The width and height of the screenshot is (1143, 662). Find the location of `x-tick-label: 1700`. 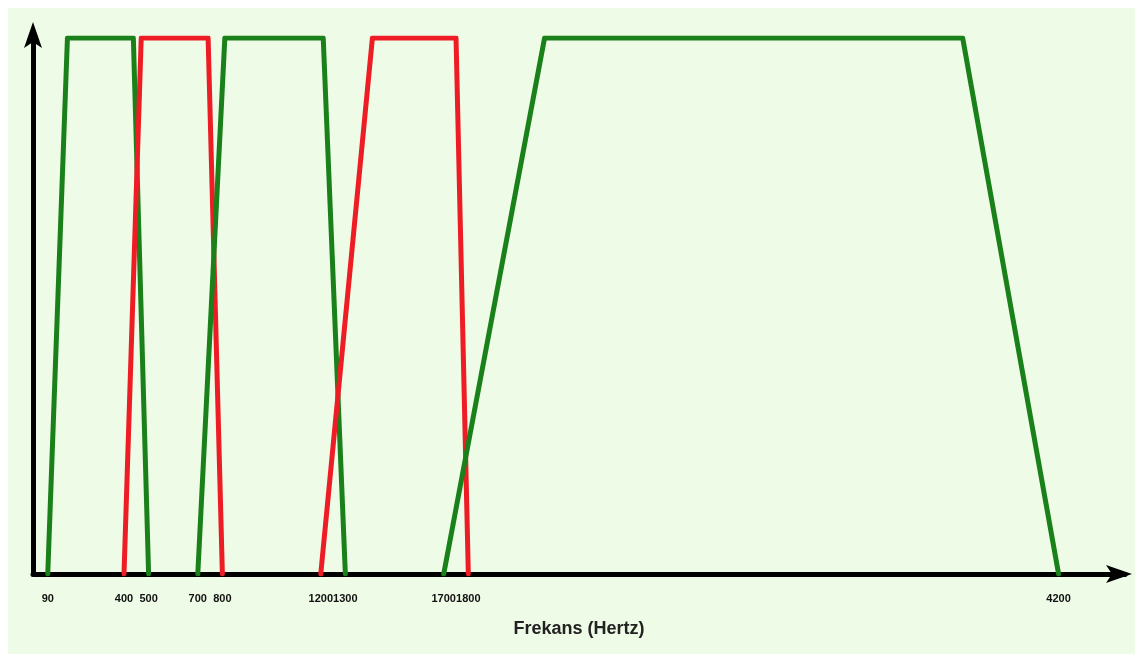

x-tick-label: 1700 is located at coordinates (443, 597).